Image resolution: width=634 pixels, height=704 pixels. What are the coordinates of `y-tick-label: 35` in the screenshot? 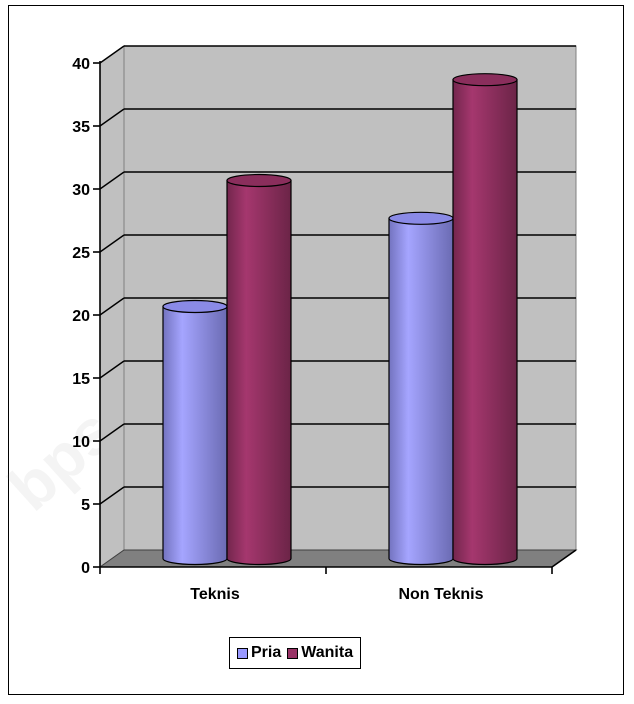 It's located at (81, 127).